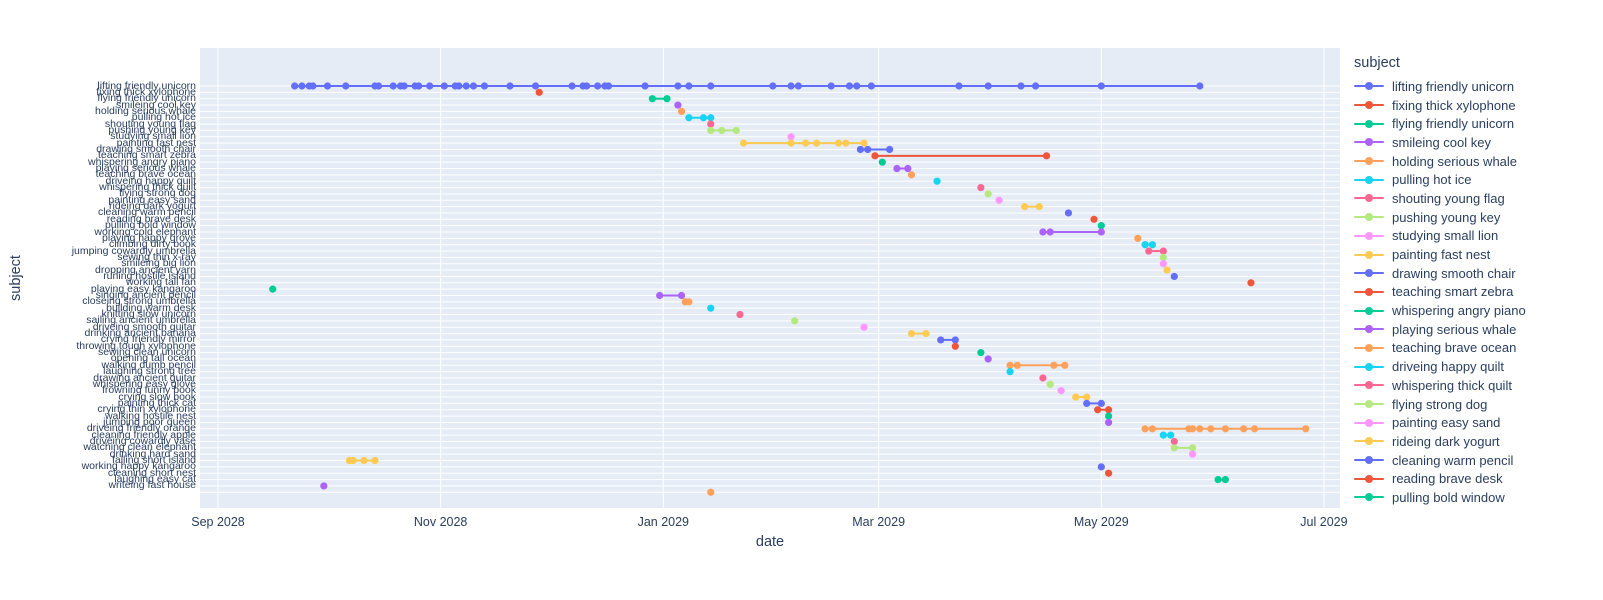 This screenshot has width=1603, height=600. Describe the element at coordinates (1156, 251) in the screenshot. I see `series-jumping-cowardly-umbrella` at that location.